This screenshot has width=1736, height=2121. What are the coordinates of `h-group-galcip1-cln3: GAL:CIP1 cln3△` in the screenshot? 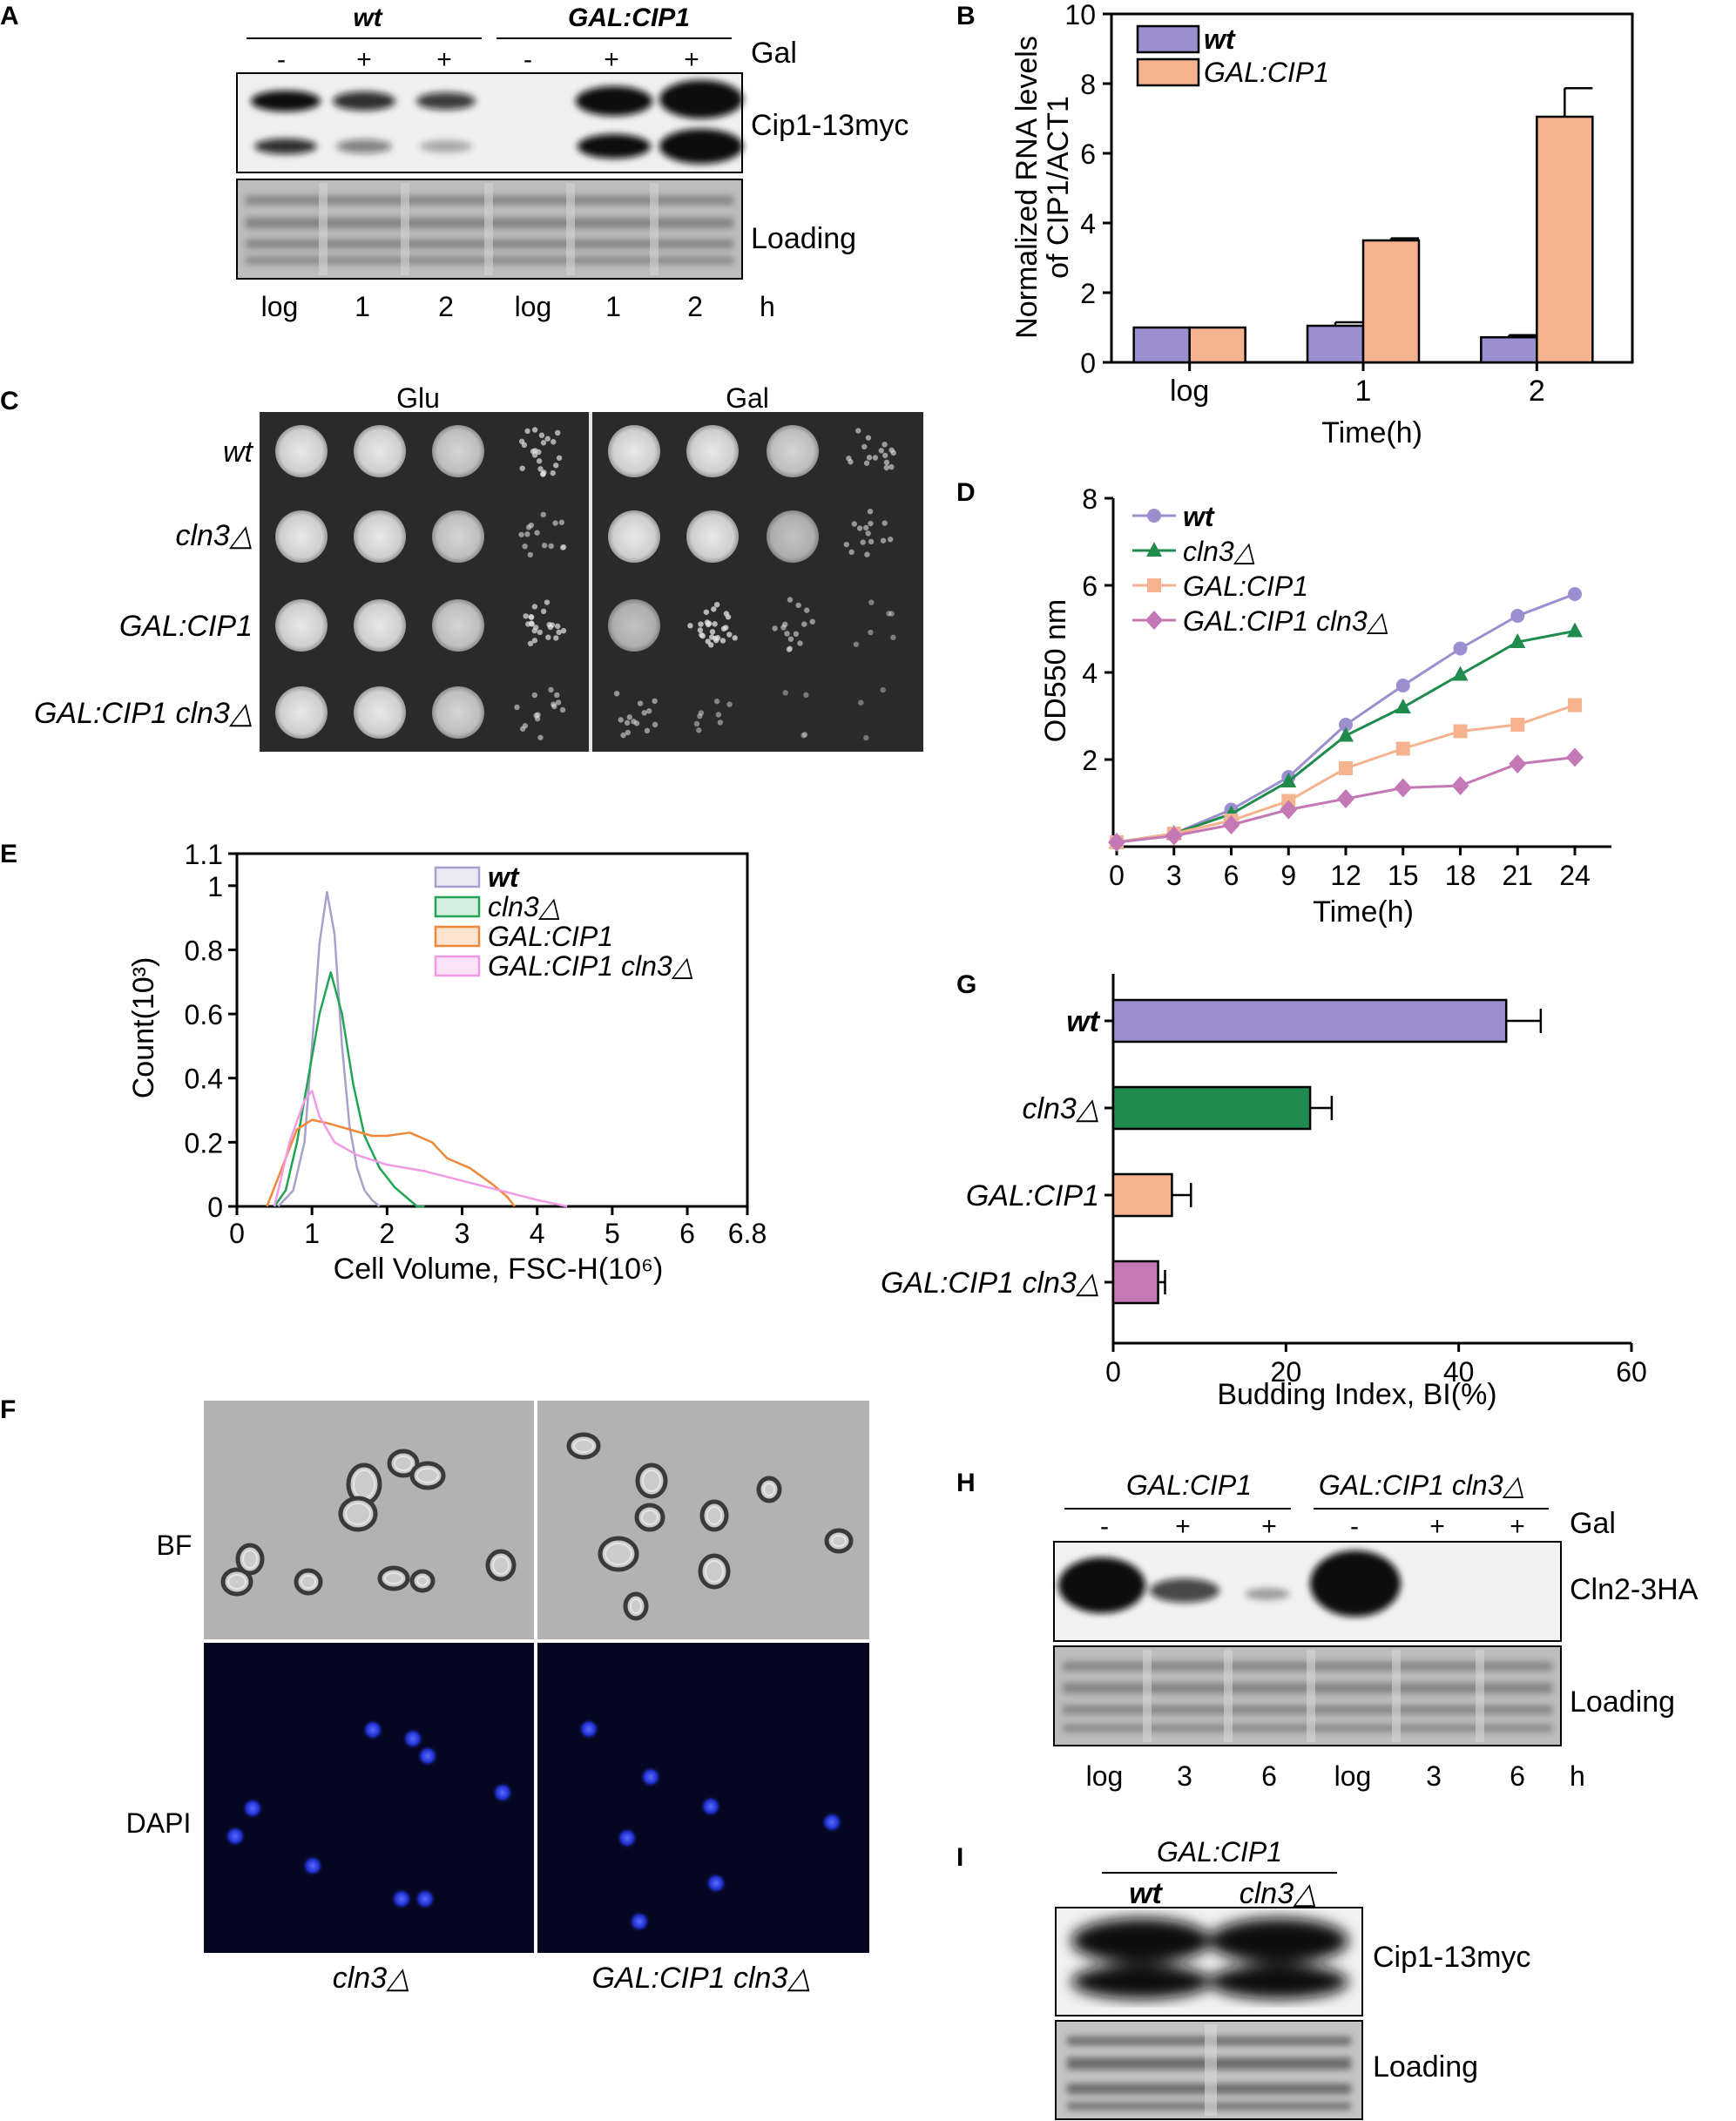 It's located at (1421, 1485).